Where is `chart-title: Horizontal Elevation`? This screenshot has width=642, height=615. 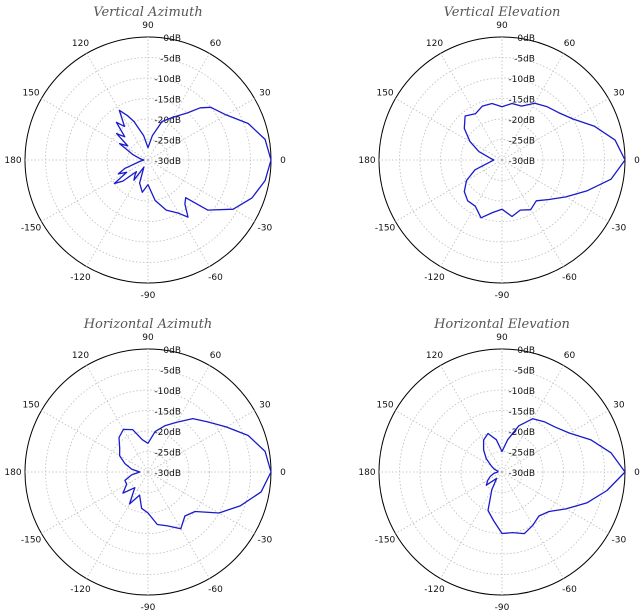
chart-title: Horizontal Elevation is located at coordinates (501, 324).